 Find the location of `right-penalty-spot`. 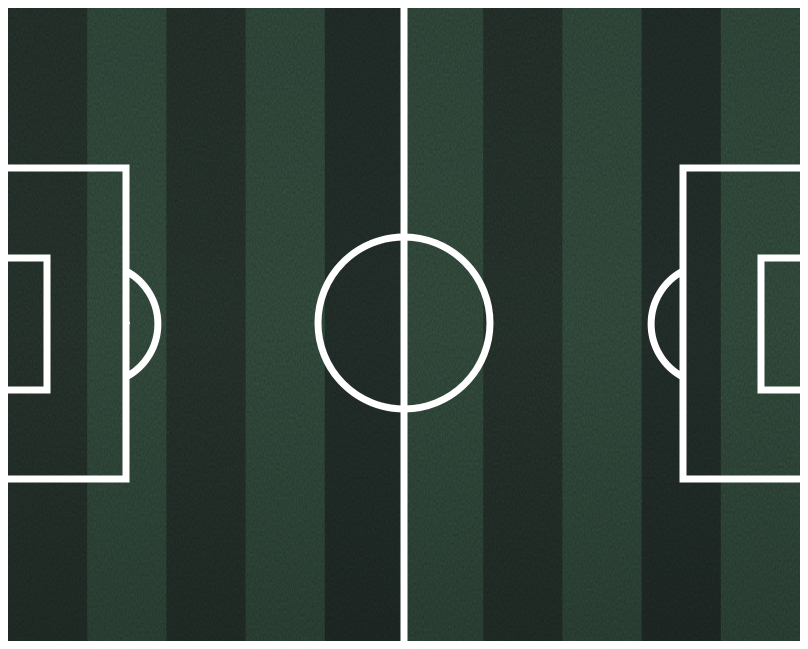

right-penalty-spot is located at coordinates (683, 323).